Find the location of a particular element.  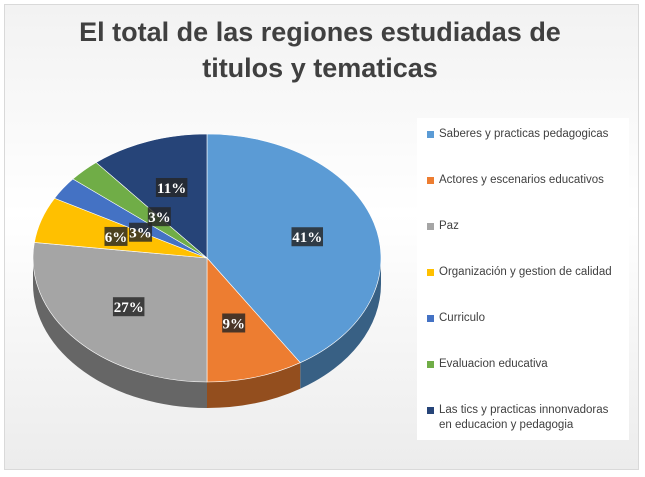

legend-item: Actores y escenarios educativos is located at coordinates (525, 196).